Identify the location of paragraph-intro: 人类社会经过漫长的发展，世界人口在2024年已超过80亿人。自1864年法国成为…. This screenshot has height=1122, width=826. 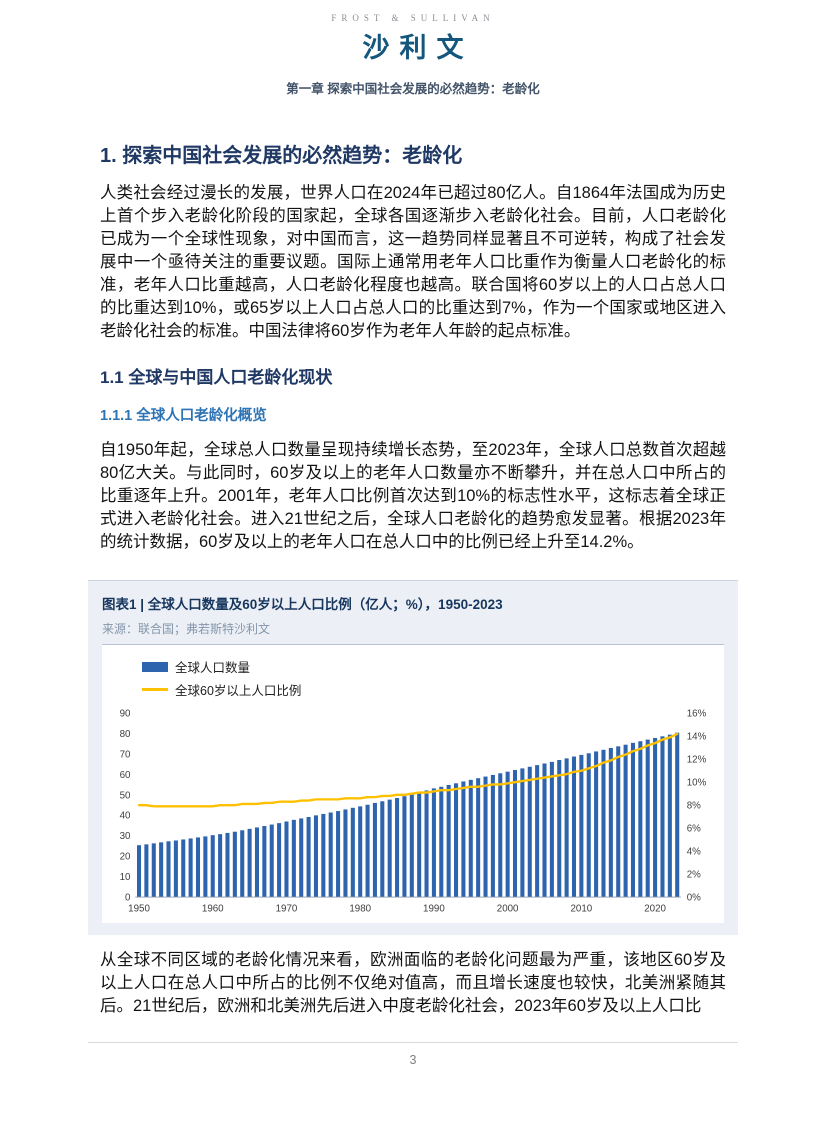
(413, 262).